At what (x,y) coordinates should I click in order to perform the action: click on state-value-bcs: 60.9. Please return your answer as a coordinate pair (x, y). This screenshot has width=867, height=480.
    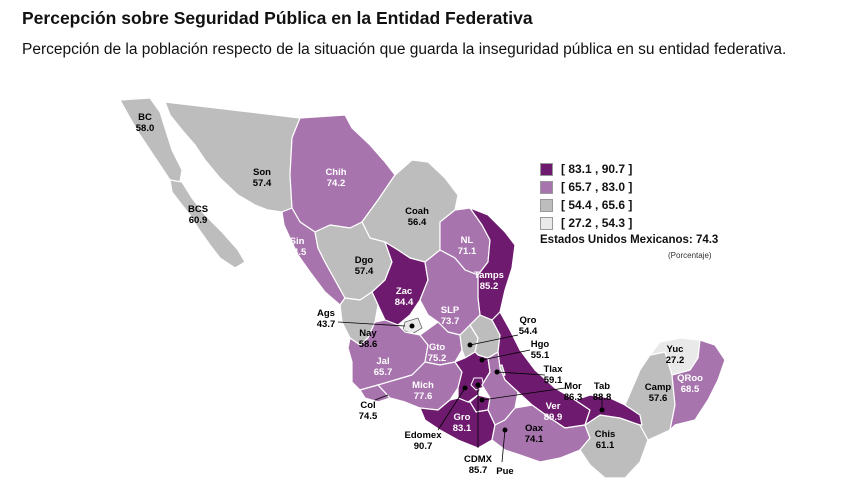
    Looking at the image, I should click on (198, 220).